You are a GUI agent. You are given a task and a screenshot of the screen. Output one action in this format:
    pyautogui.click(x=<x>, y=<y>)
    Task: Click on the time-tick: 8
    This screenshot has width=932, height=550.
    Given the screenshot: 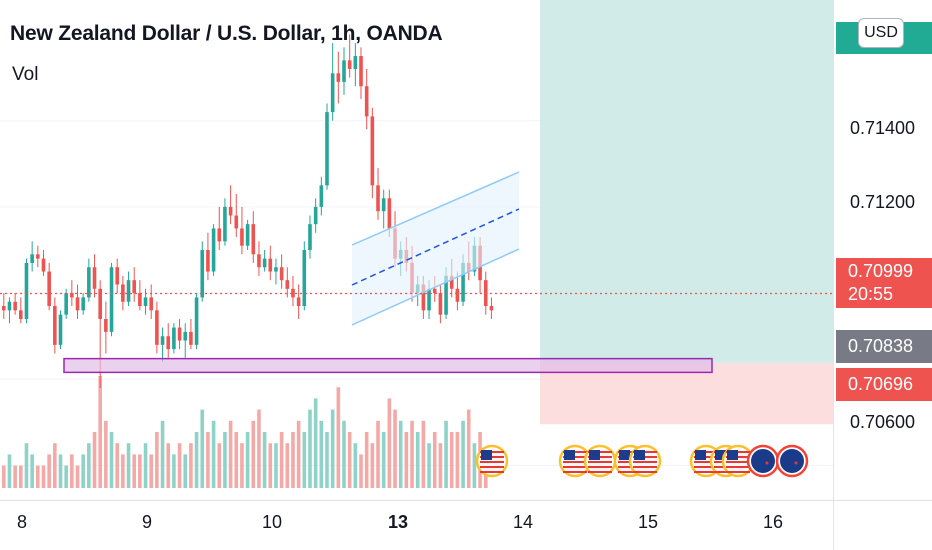 What is the action you would take?
    pyautogui.click(x=22, y=522)
    